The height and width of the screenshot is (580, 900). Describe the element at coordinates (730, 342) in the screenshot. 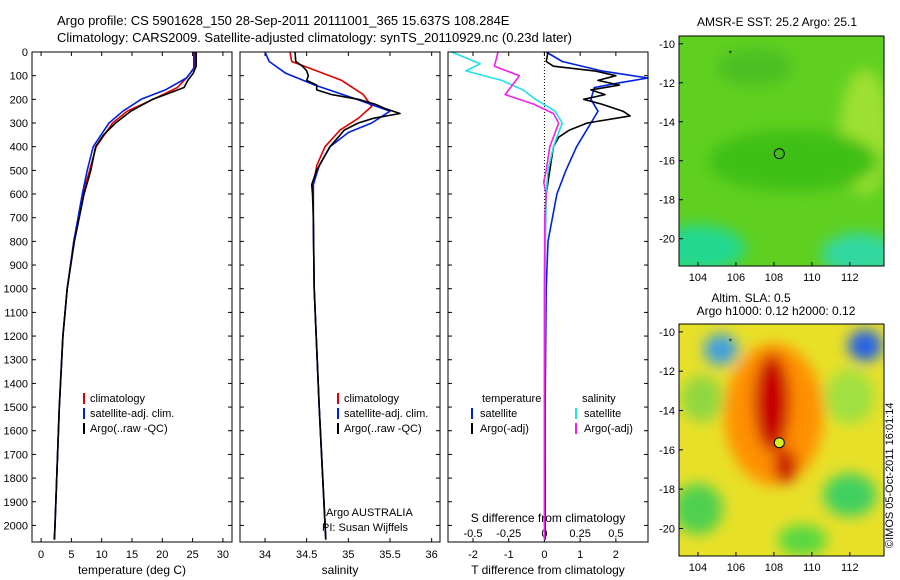

I see `island-marker: *` at that location.